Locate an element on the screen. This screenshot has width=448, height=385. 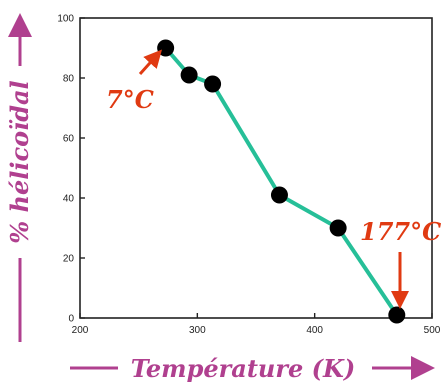
x-axis-title: Température (K) is located at coordinates (243, 368).